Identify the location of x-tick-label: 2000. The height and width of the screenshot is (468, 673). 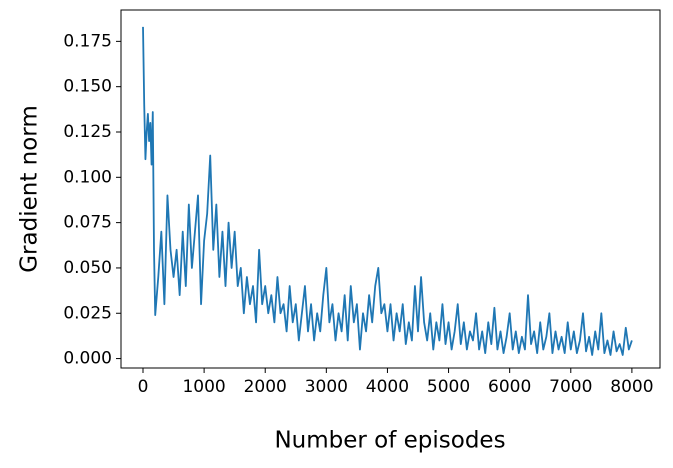
(265, 387).